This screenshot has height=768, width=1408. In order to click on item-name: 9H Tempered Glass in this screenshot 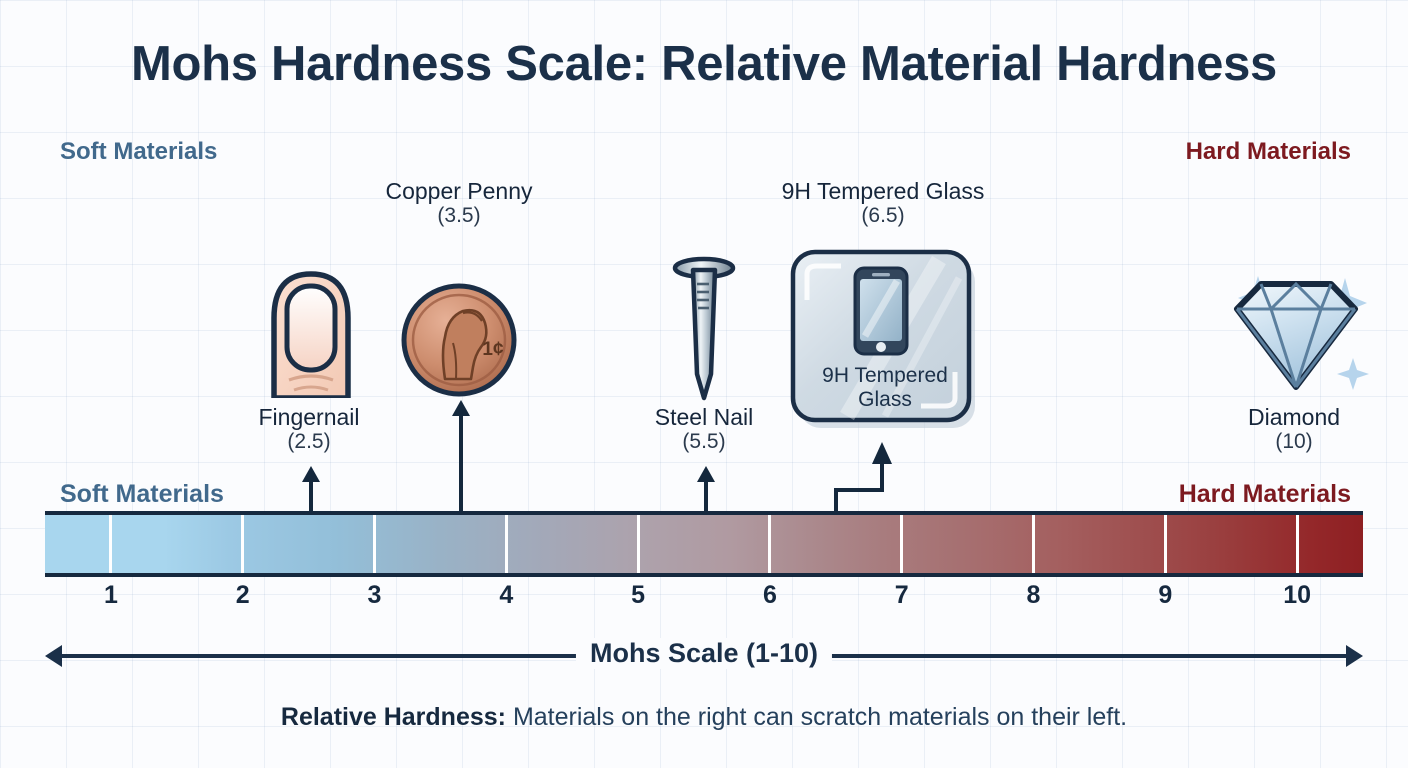, I will do `click(883, 191)`.